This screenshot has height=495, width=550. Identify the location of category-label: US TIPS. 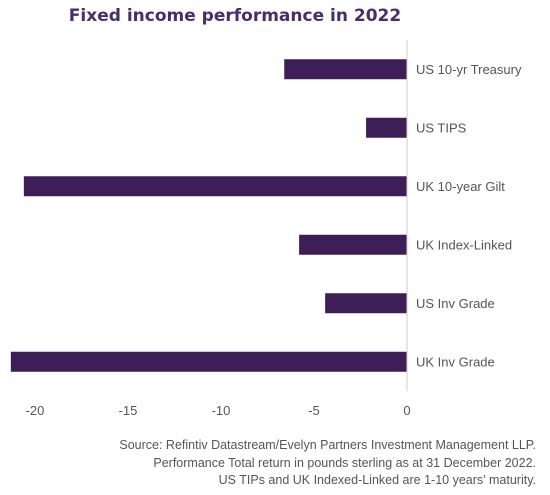
(441, 127).